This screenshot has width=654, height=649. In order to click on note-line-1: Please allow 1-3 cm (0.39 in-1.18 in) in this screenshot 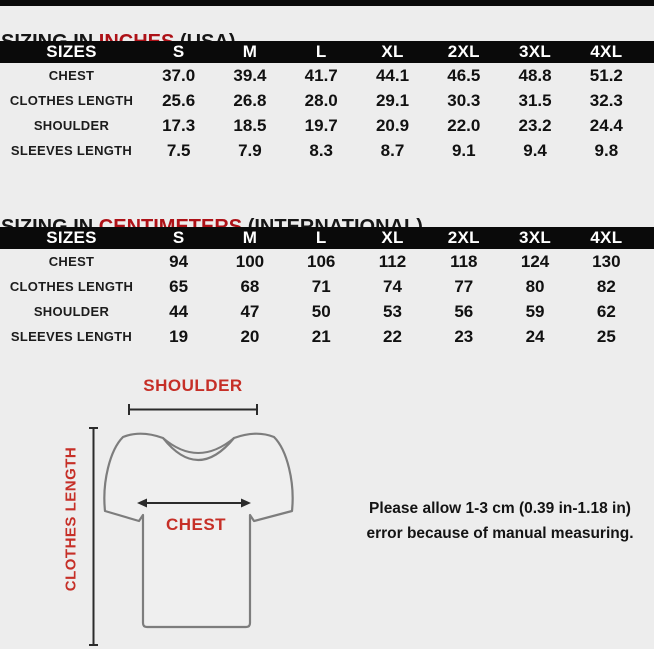, I will do `click(500, 508)`.